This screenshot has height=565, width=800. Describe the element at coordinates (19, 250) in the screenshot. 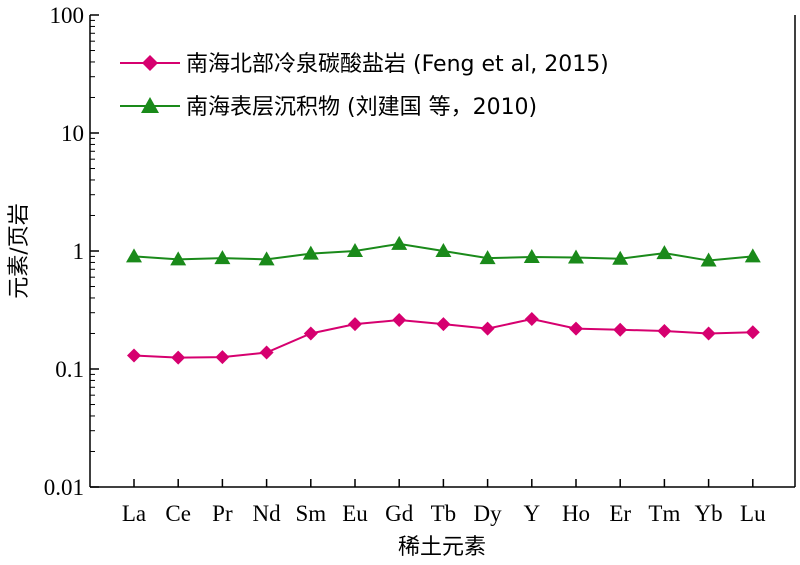

I see `y-axis-title: 元素/页岩` at that location.